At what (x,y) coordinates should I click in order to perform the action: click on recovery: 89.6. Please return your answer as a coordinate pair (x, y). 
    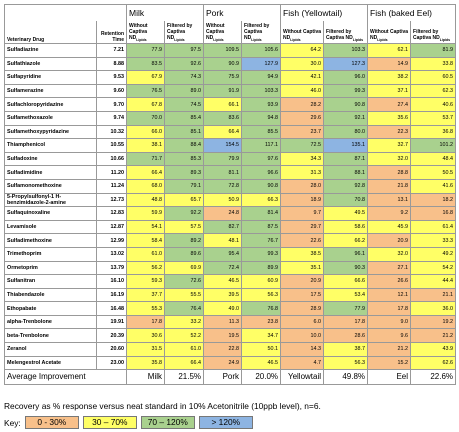
    Looking at the image, I should click on (184, 254).